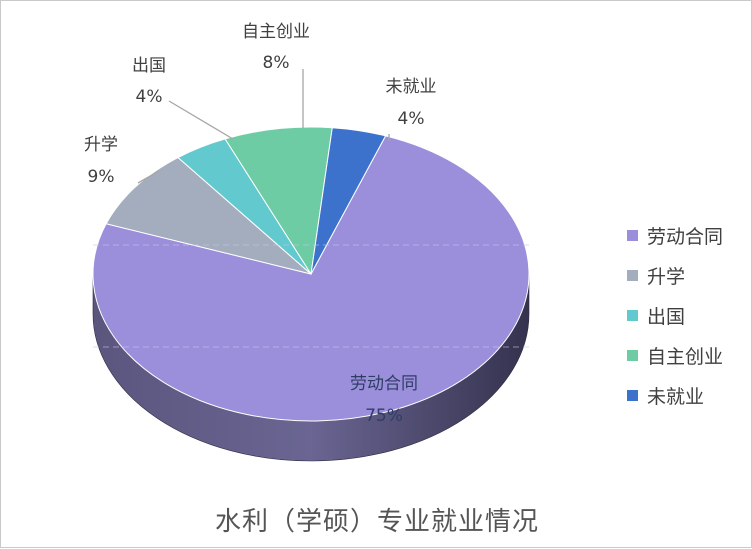  Describe the element at coordinates (685, 356) in the screenshot. I see `legend-label-3: 自主创业` at that location.